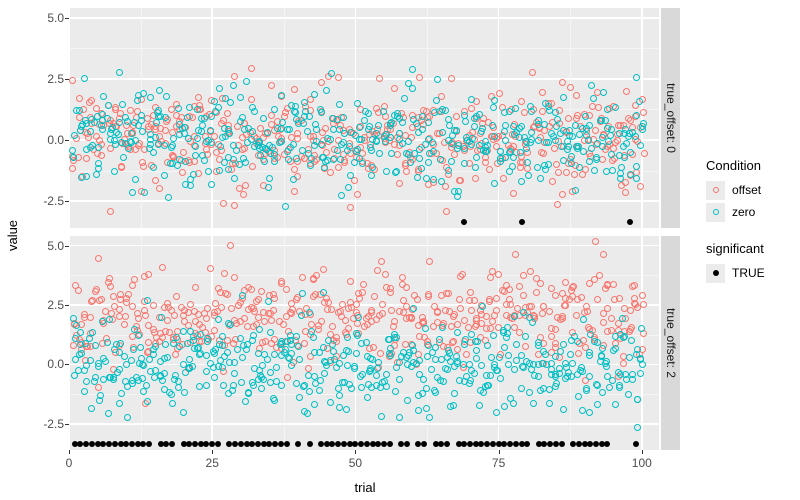 The width and height of the screenshot is (800, 500). What do you see at coordinates (355, 463) in the screenshot?
I see `x-tick-label: 50` at bounding box center [355, 463].